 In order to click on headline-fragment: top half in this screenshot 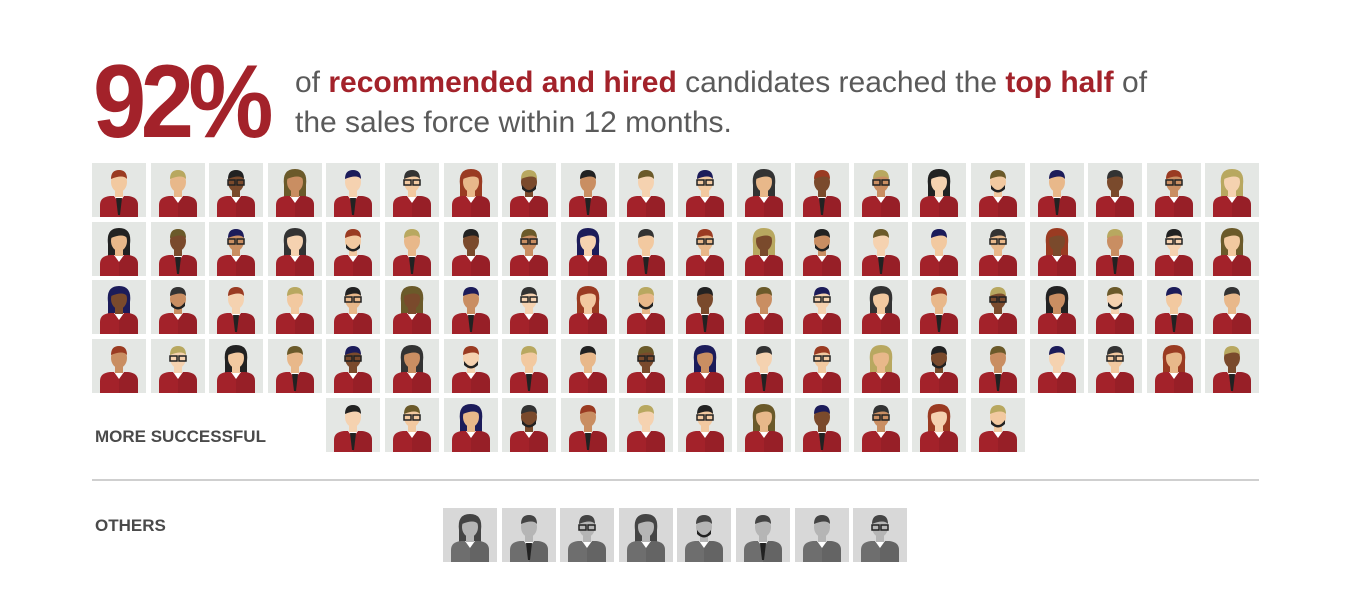, I will do `click(1059, 82)`.